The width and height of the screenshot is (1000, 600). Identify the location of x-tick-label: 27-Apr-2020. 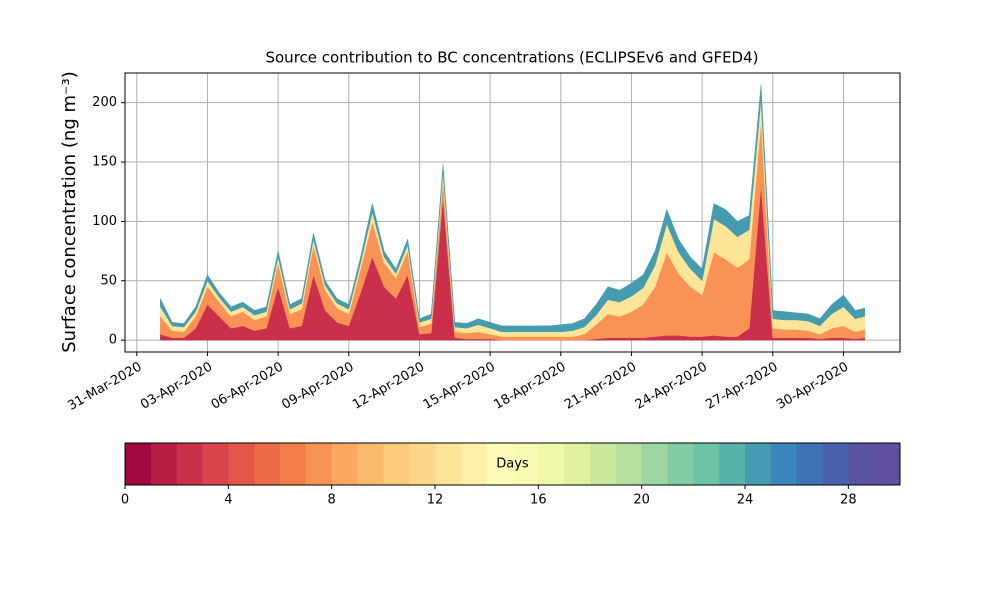
(741, 386).